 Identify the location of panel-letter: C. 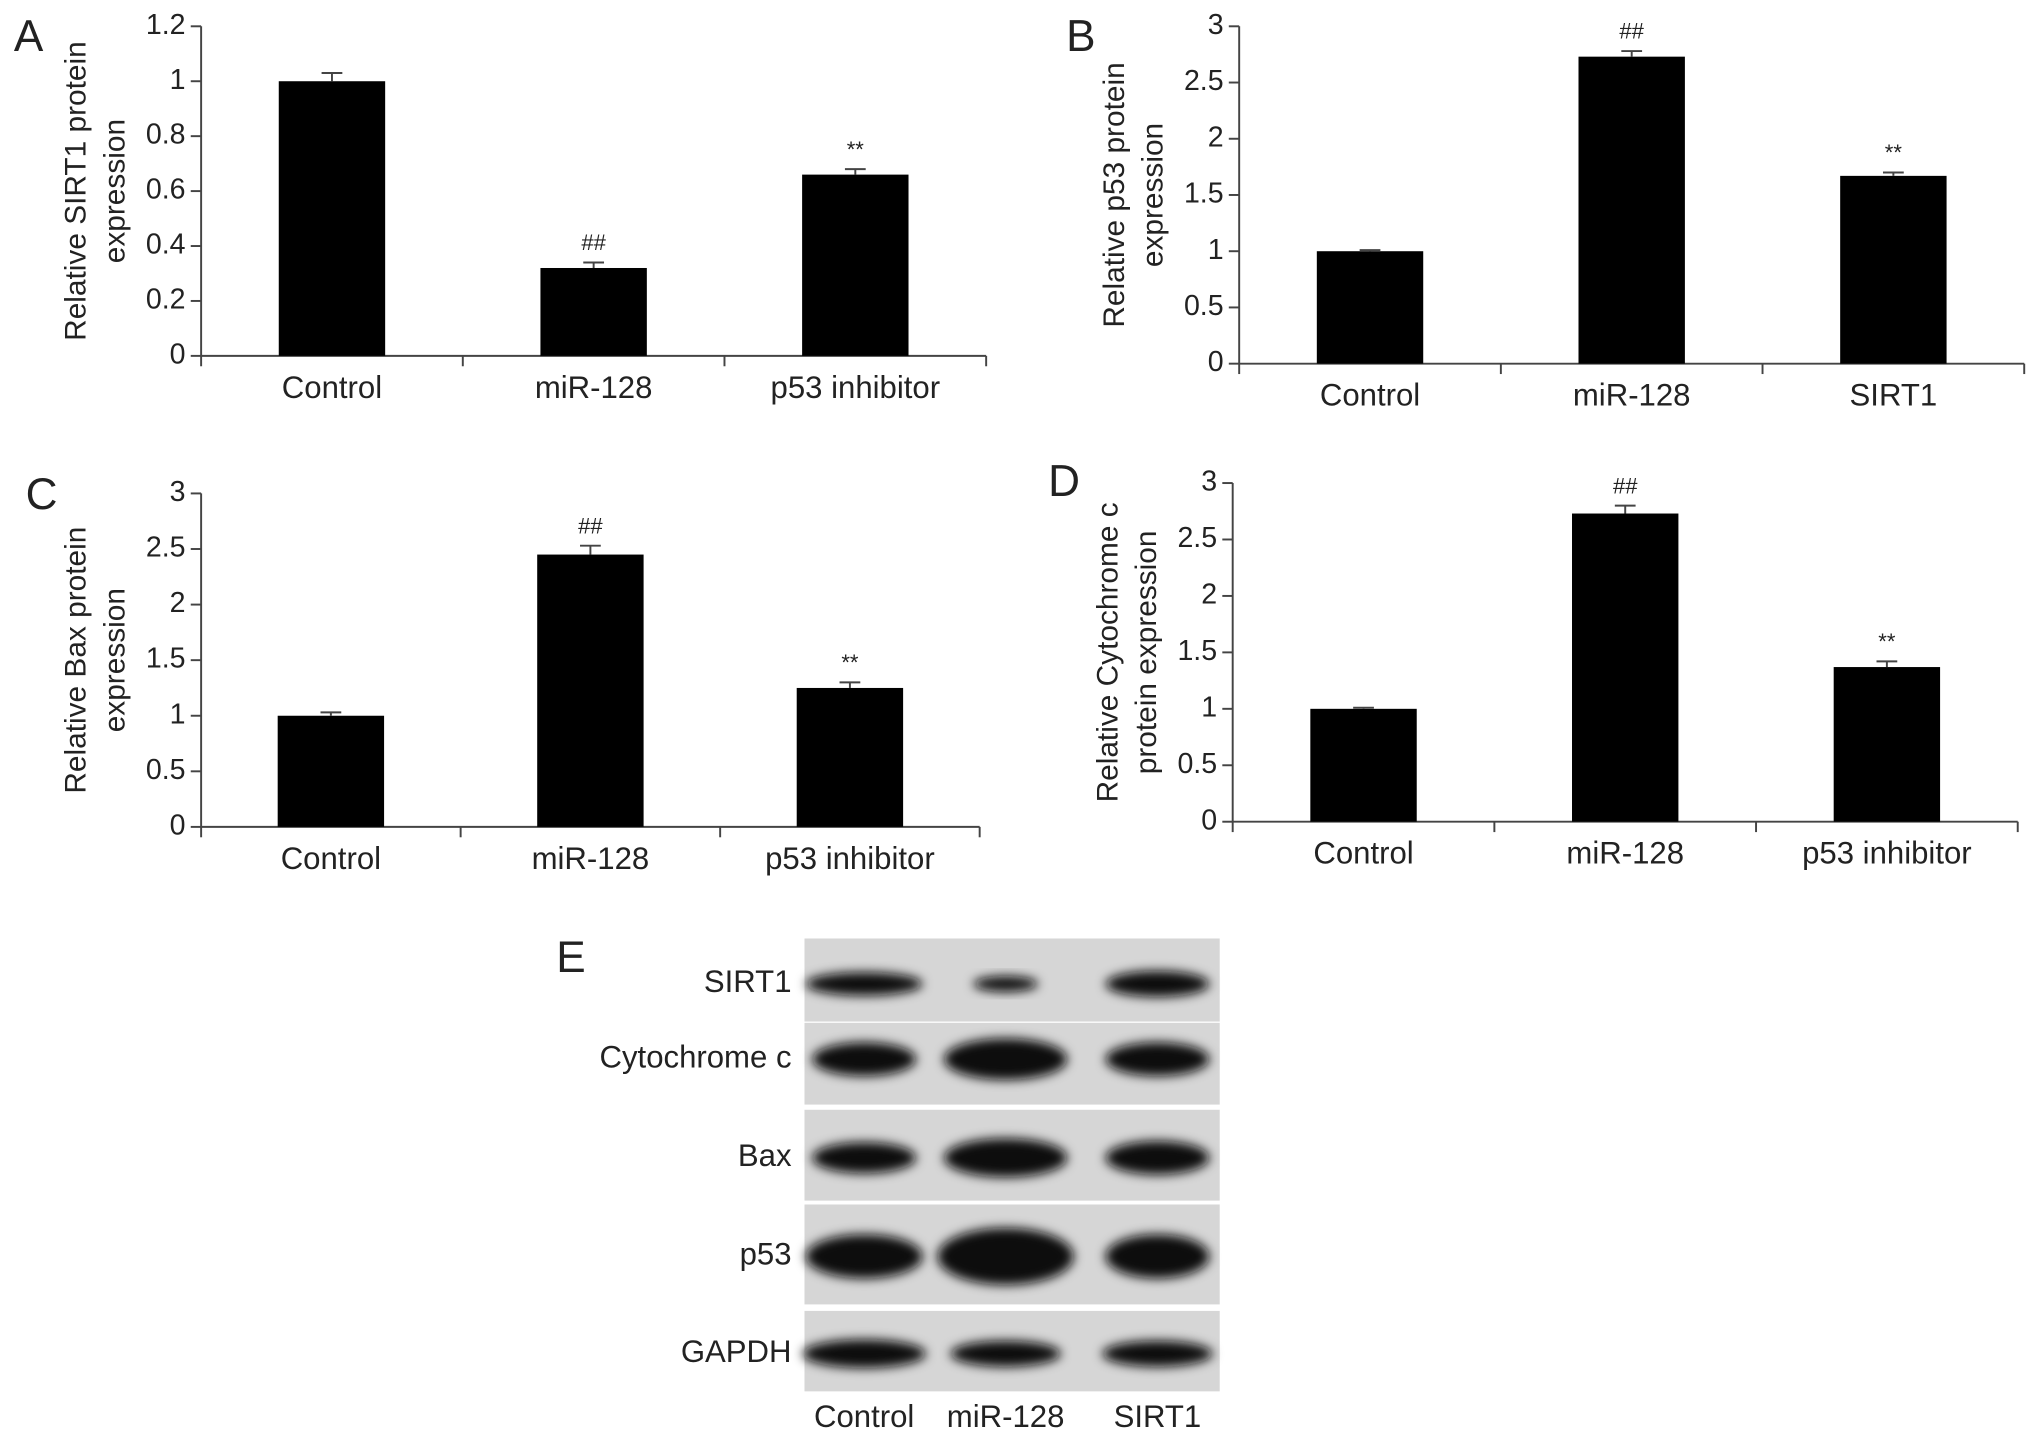
(42, 494).